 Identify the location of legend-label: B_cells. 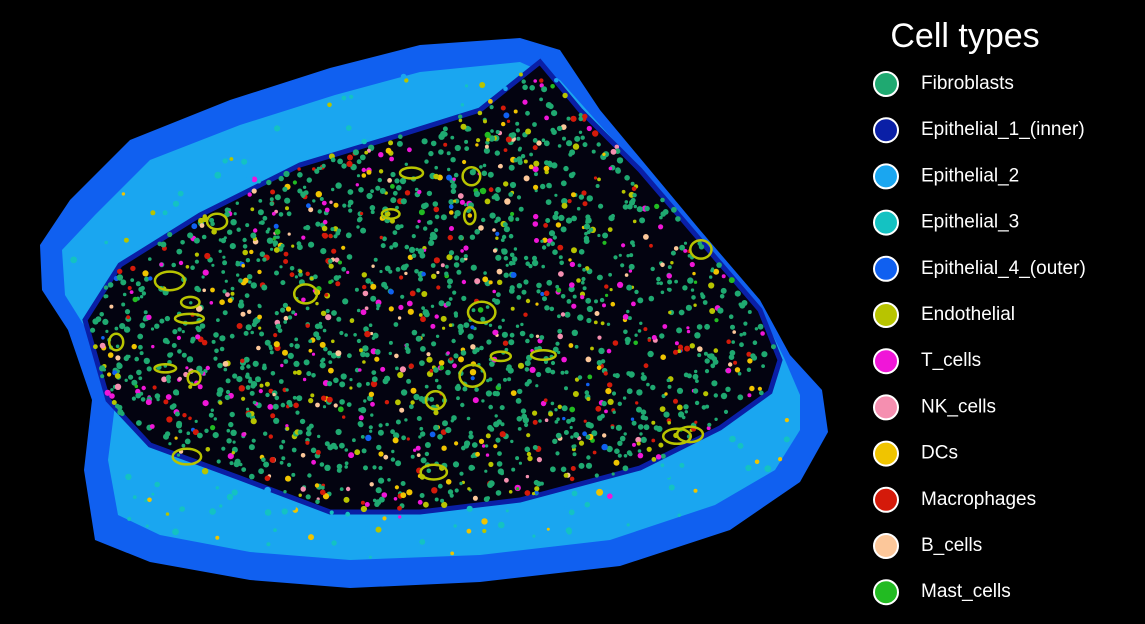
(951, 545).